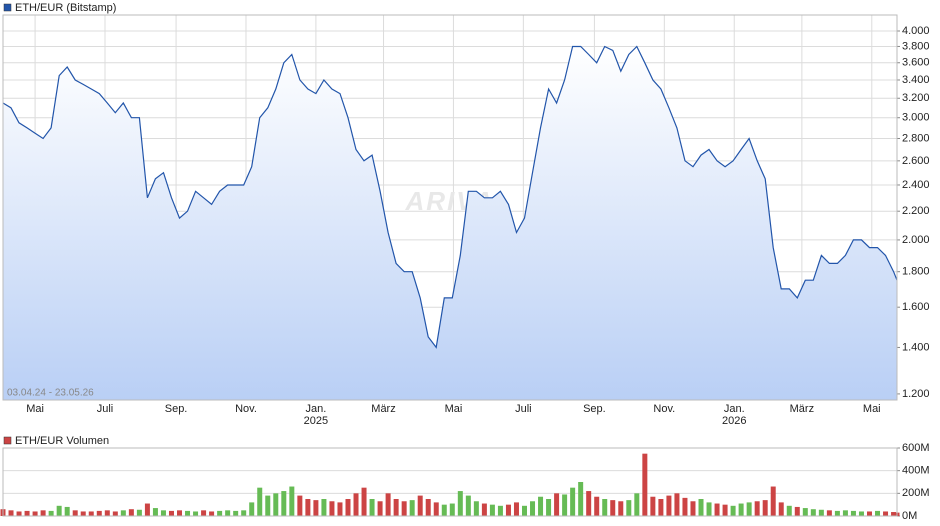  I want to click on y-tick-label: 3.600, so click(916, 63).